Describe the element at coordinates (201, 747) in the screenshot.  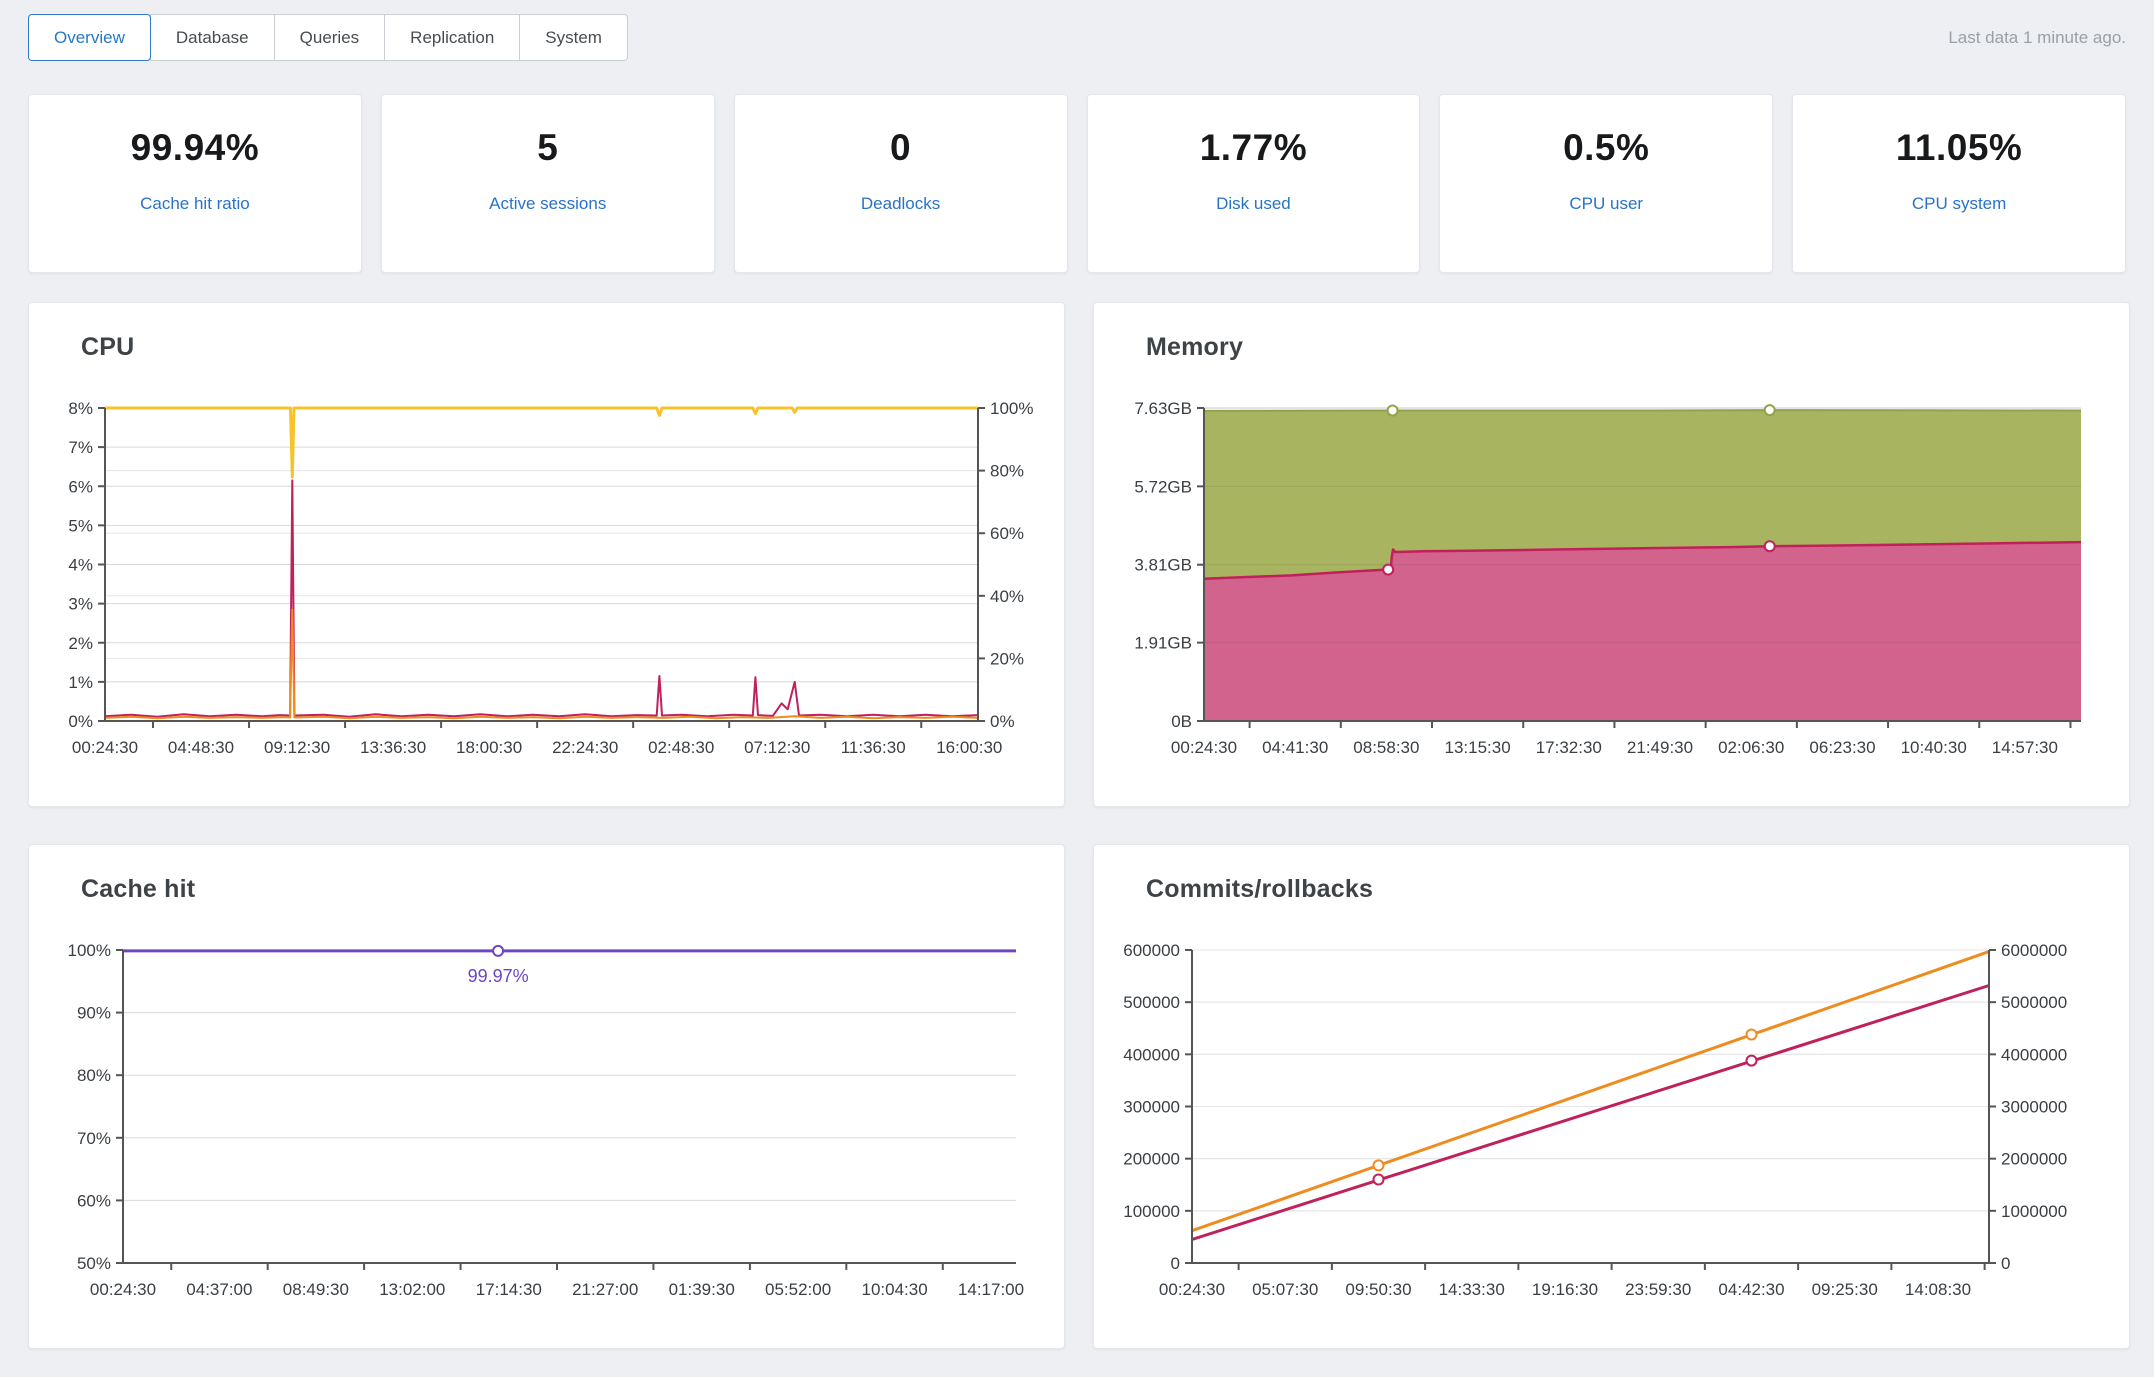
I see `svg-text: 04:48:30` at that location.